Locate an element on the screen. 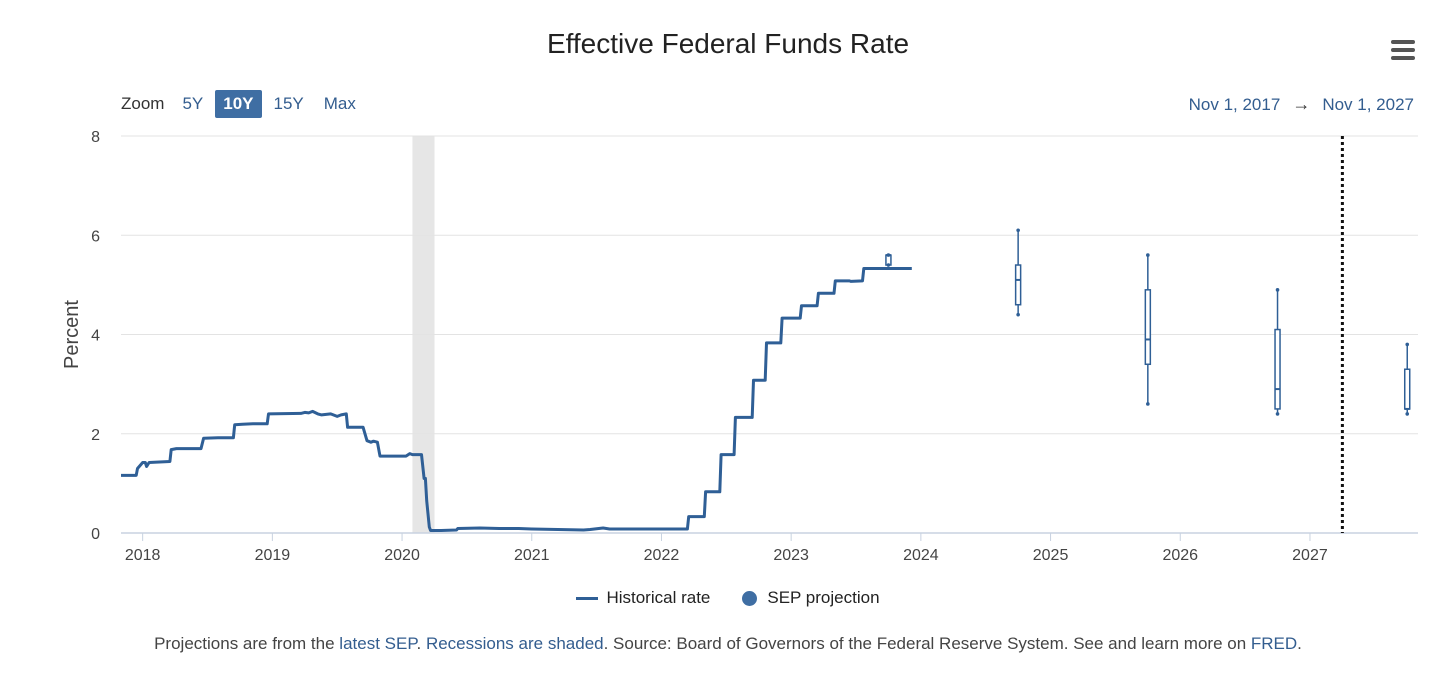 The height and width of the screenshot is (685, 1456). date-range: Nov 1, 2017 → Nov 1, 2027 is located at coordinates (1301, 104).